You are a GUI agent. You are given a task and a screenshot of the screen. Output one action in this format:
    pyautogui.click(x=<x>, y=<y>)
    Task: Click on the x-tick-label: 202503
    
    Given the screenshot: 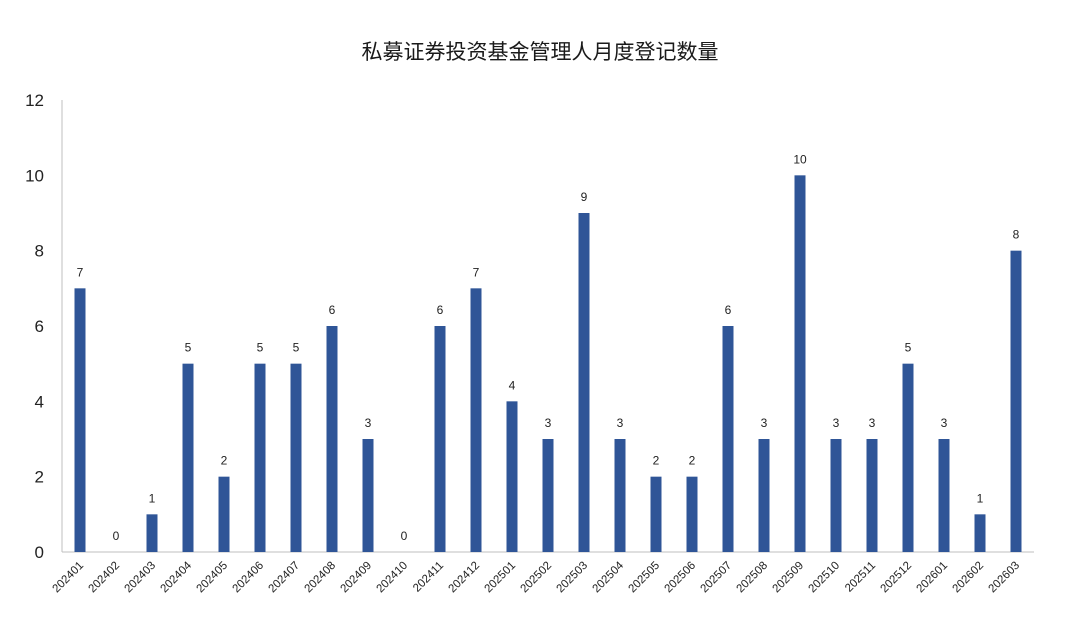 What is the action you would take?
    pyautogui.click(x=573, y=578)
    